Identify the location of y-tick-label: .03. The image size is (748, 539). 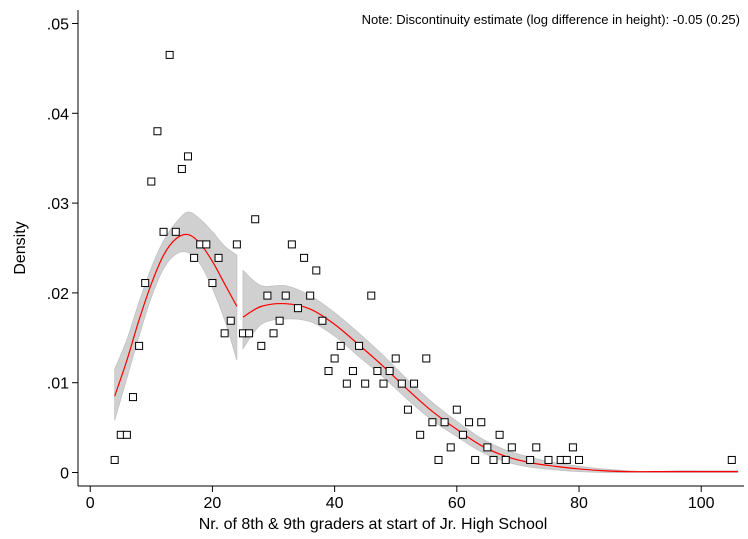
(58, 204).